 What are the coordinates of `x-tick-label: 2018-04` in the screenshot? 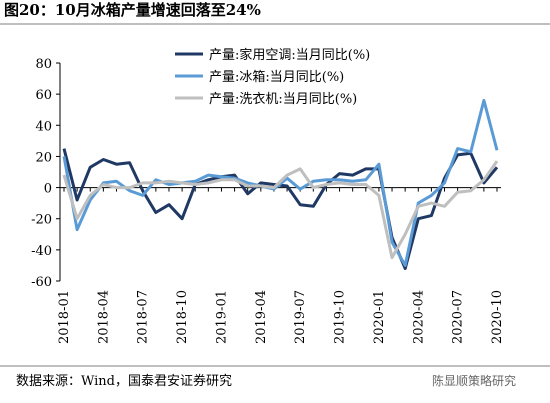 It's located at (103, 317).